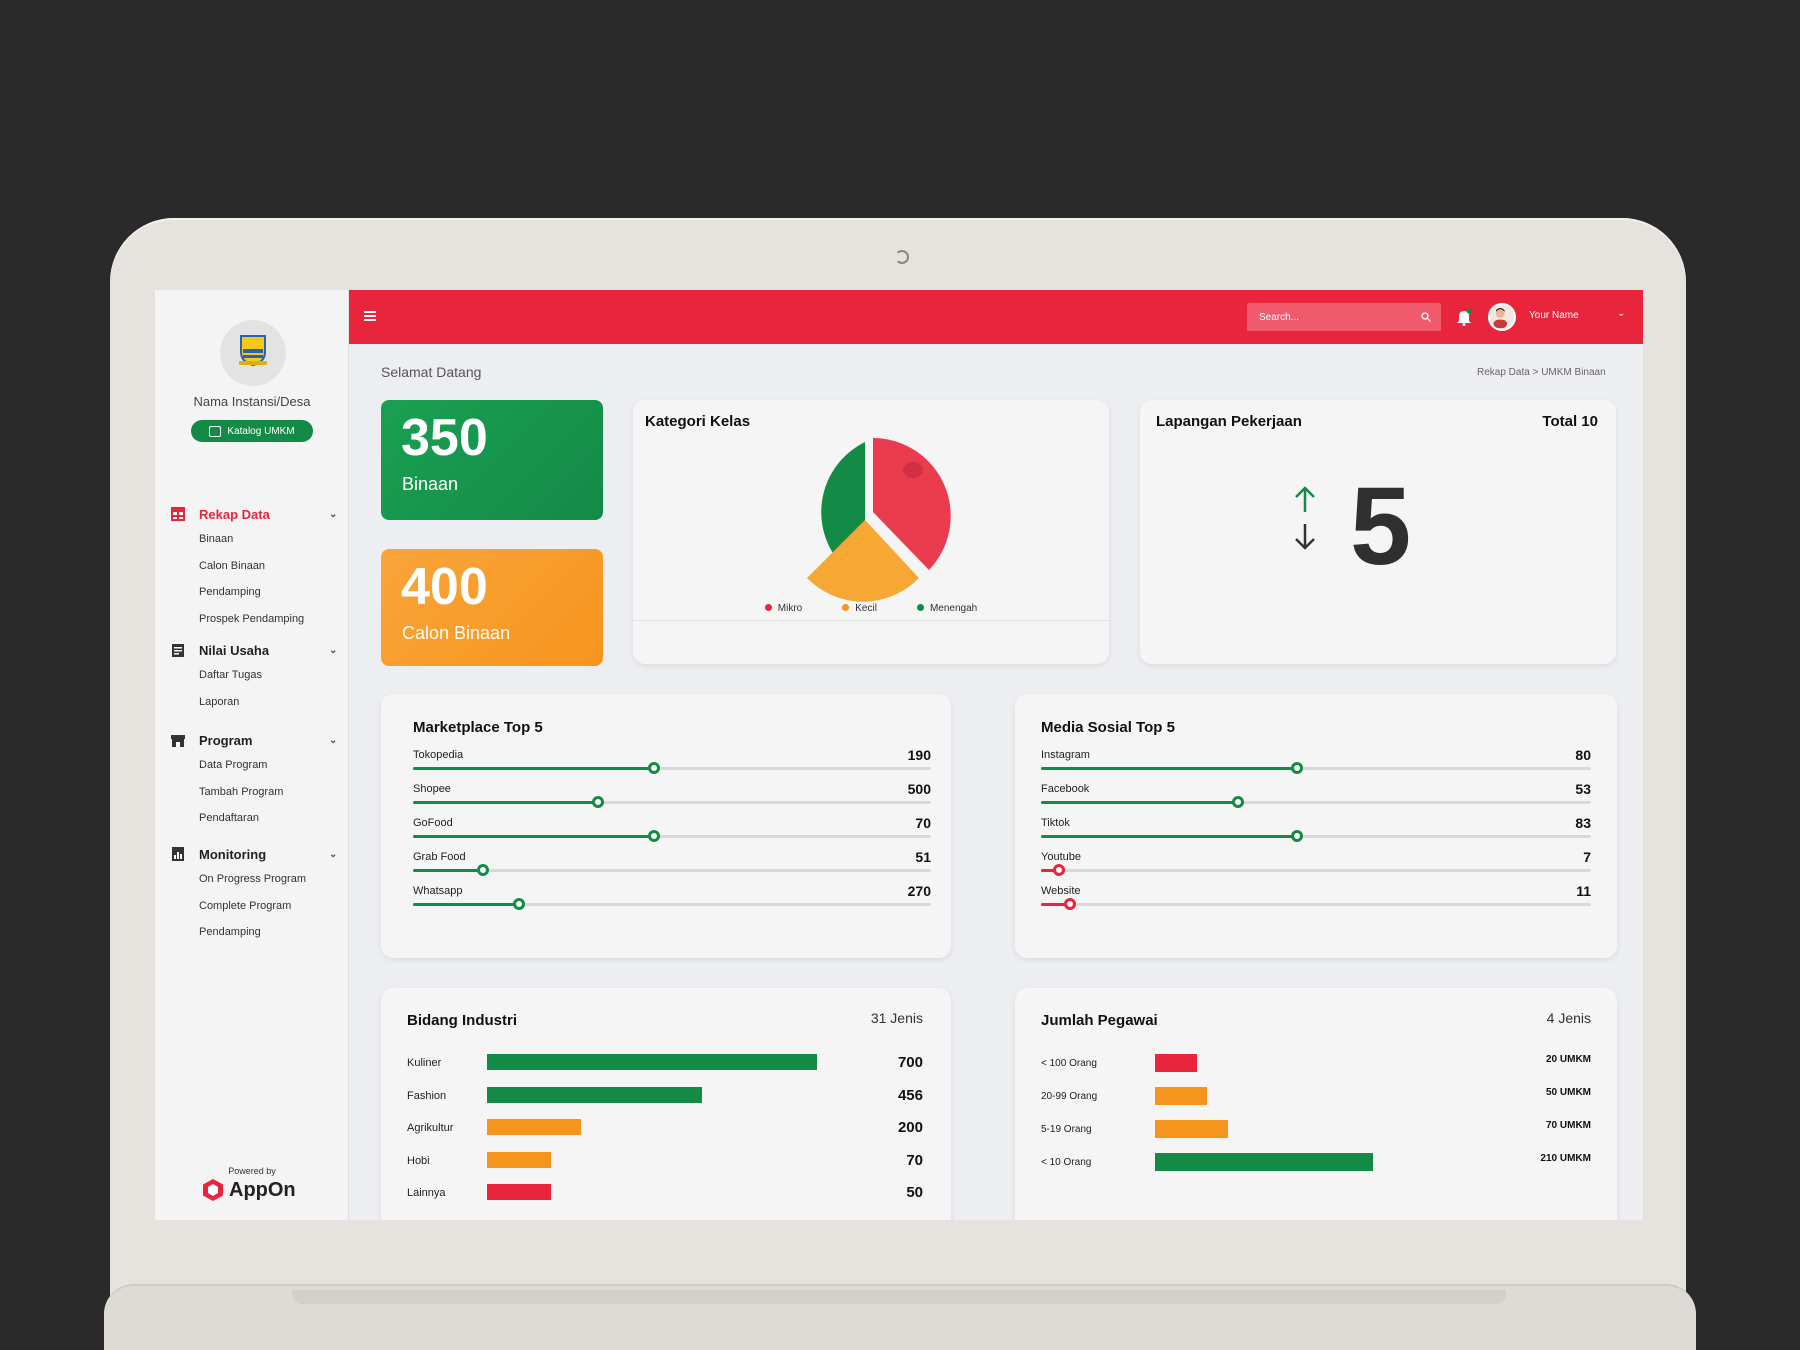  Describe the element at coordinates (1568, 1092) in the screenshot. I see `pegawai-value: 50 UMKM` at that location.